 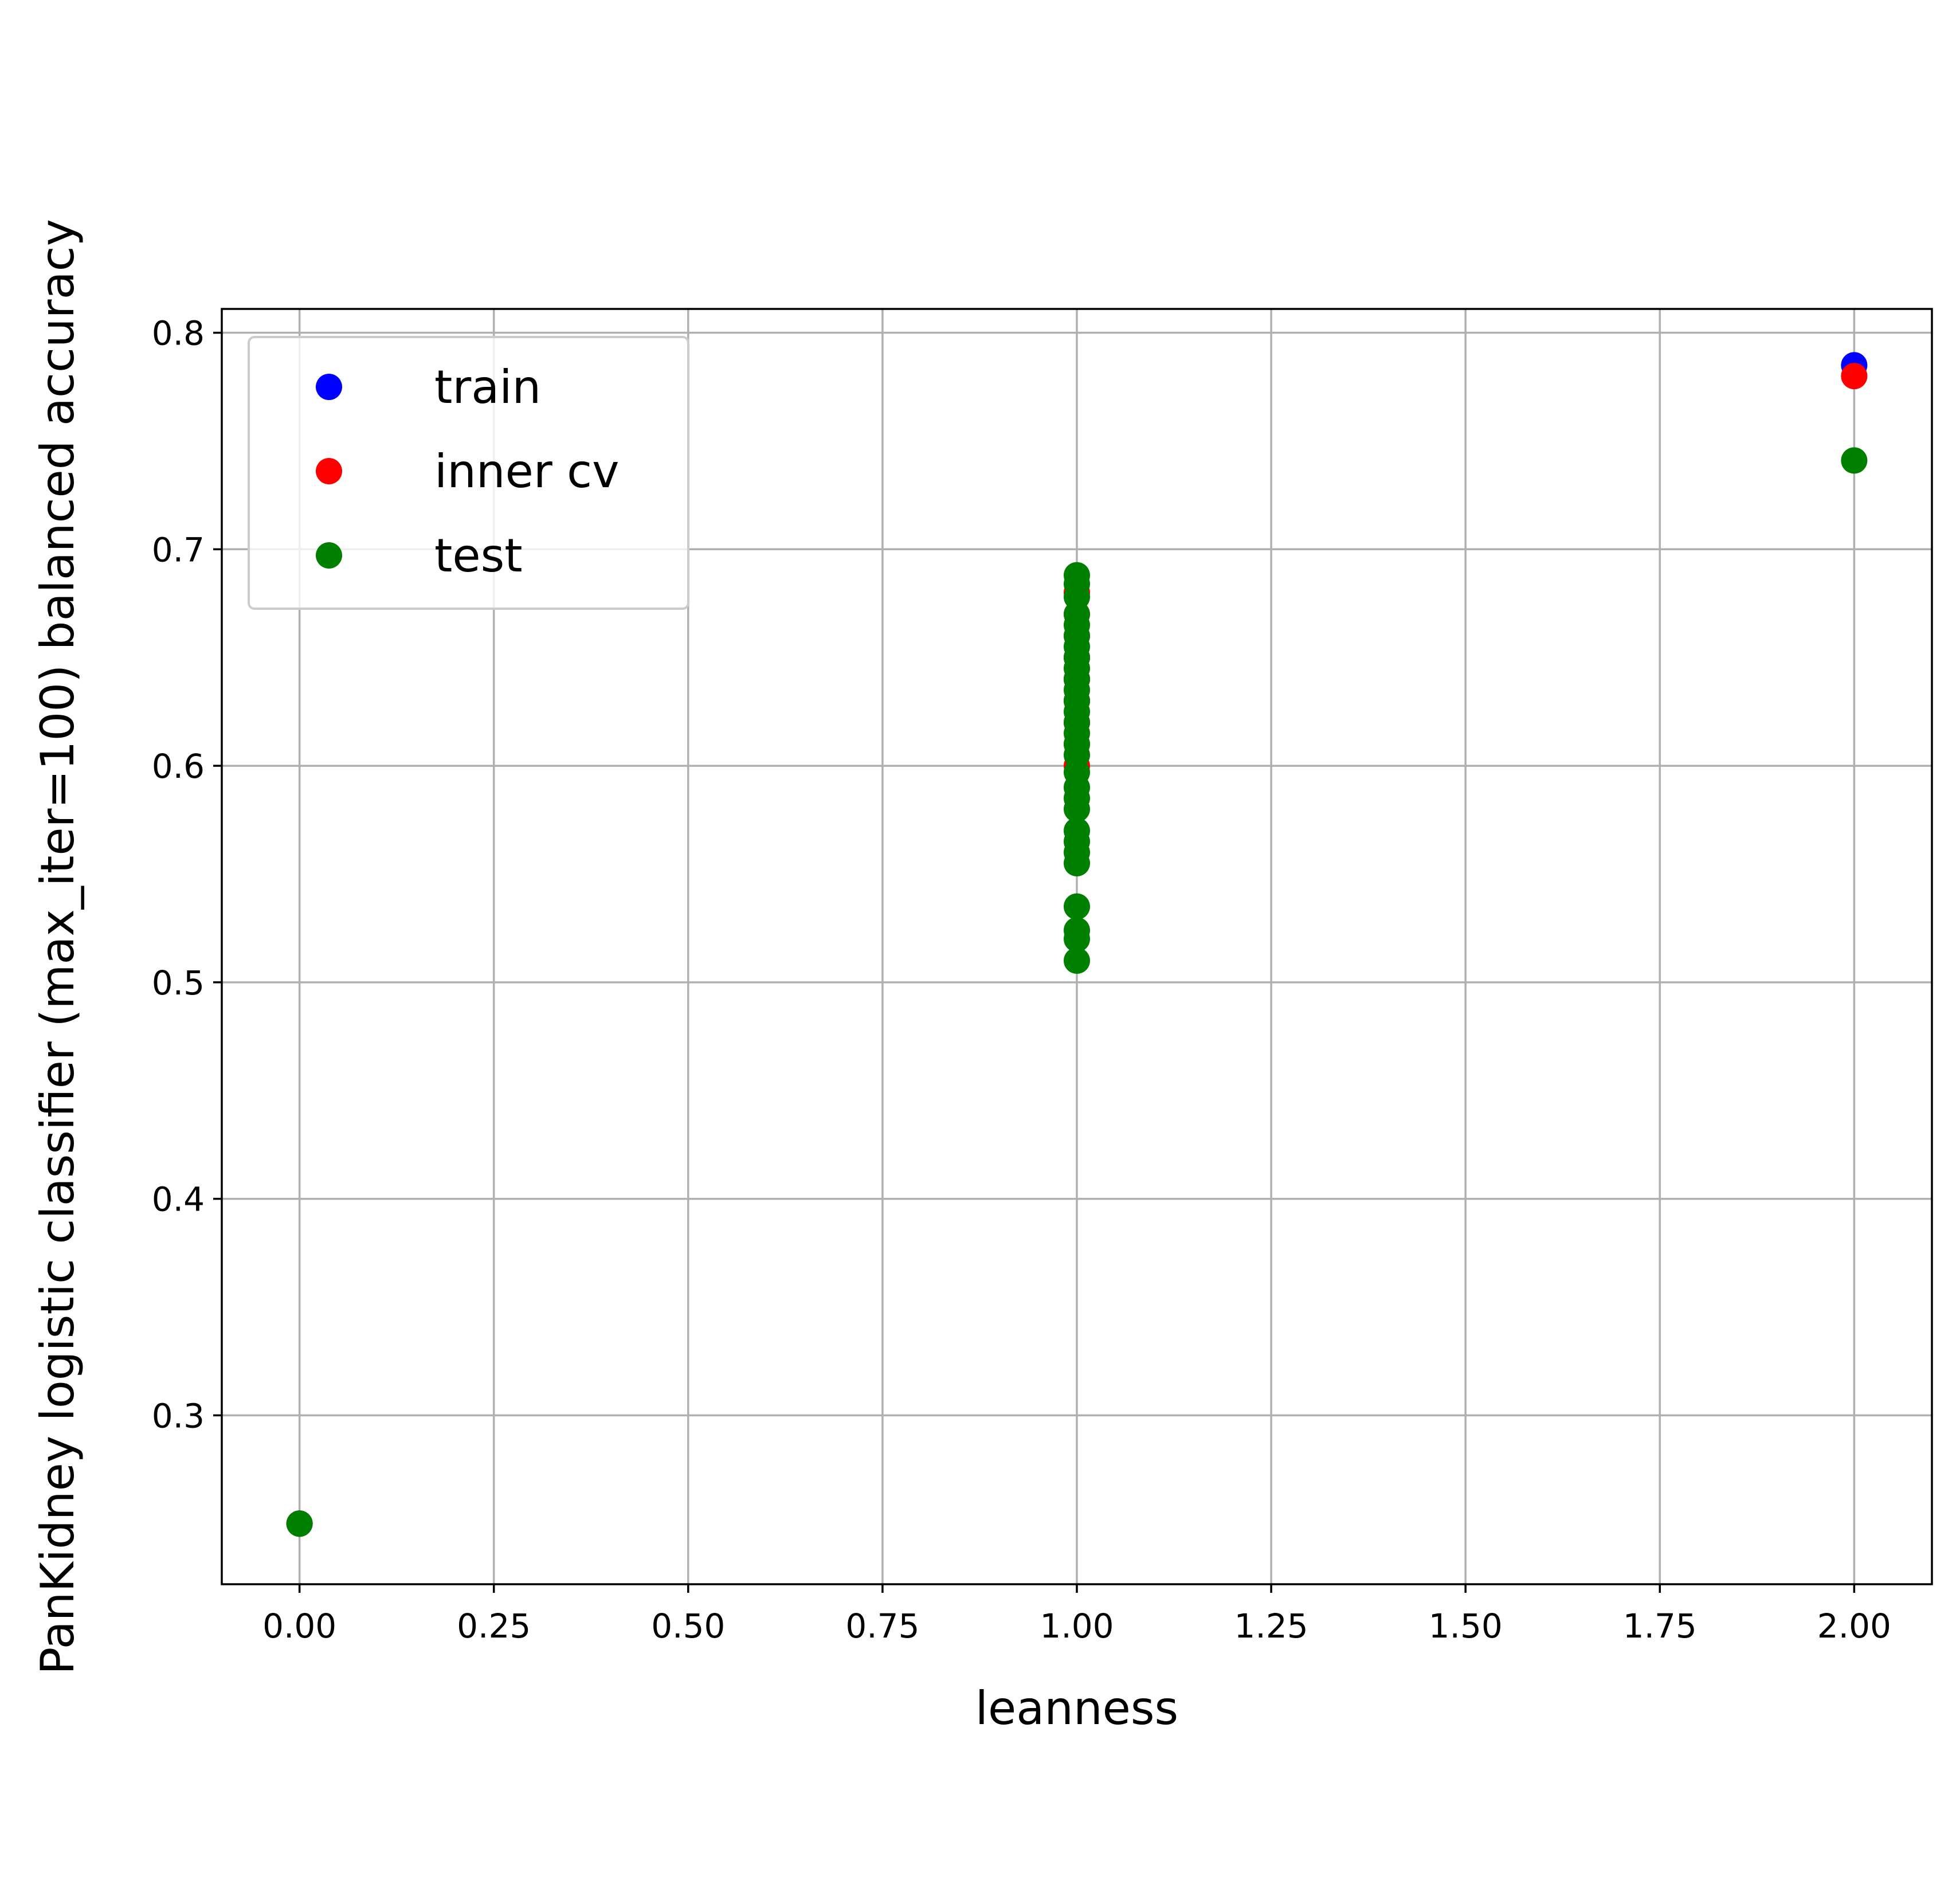 I want to click on x-tick-label: 2.00, so click(x=1854, y=1627).